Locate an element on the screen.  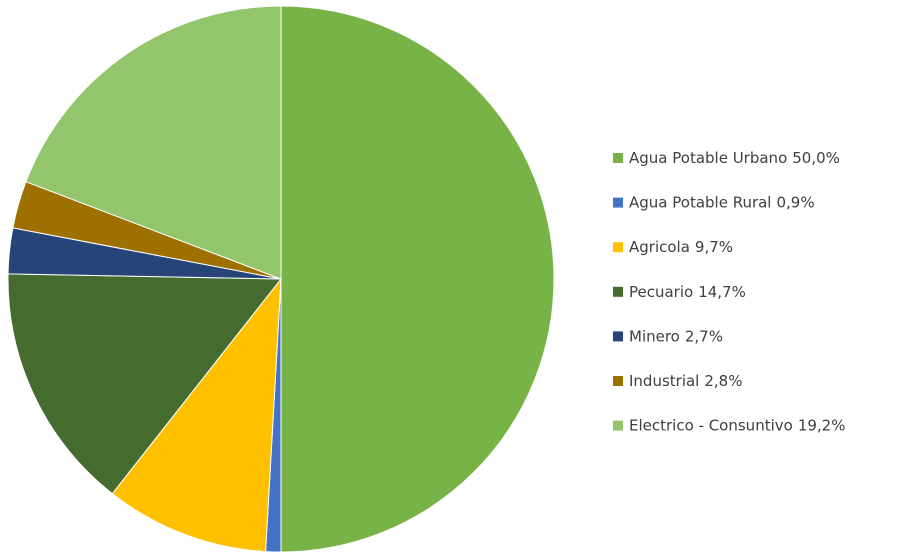
legend-label: Industrial 2,8% is located at coordinates (685, 381).